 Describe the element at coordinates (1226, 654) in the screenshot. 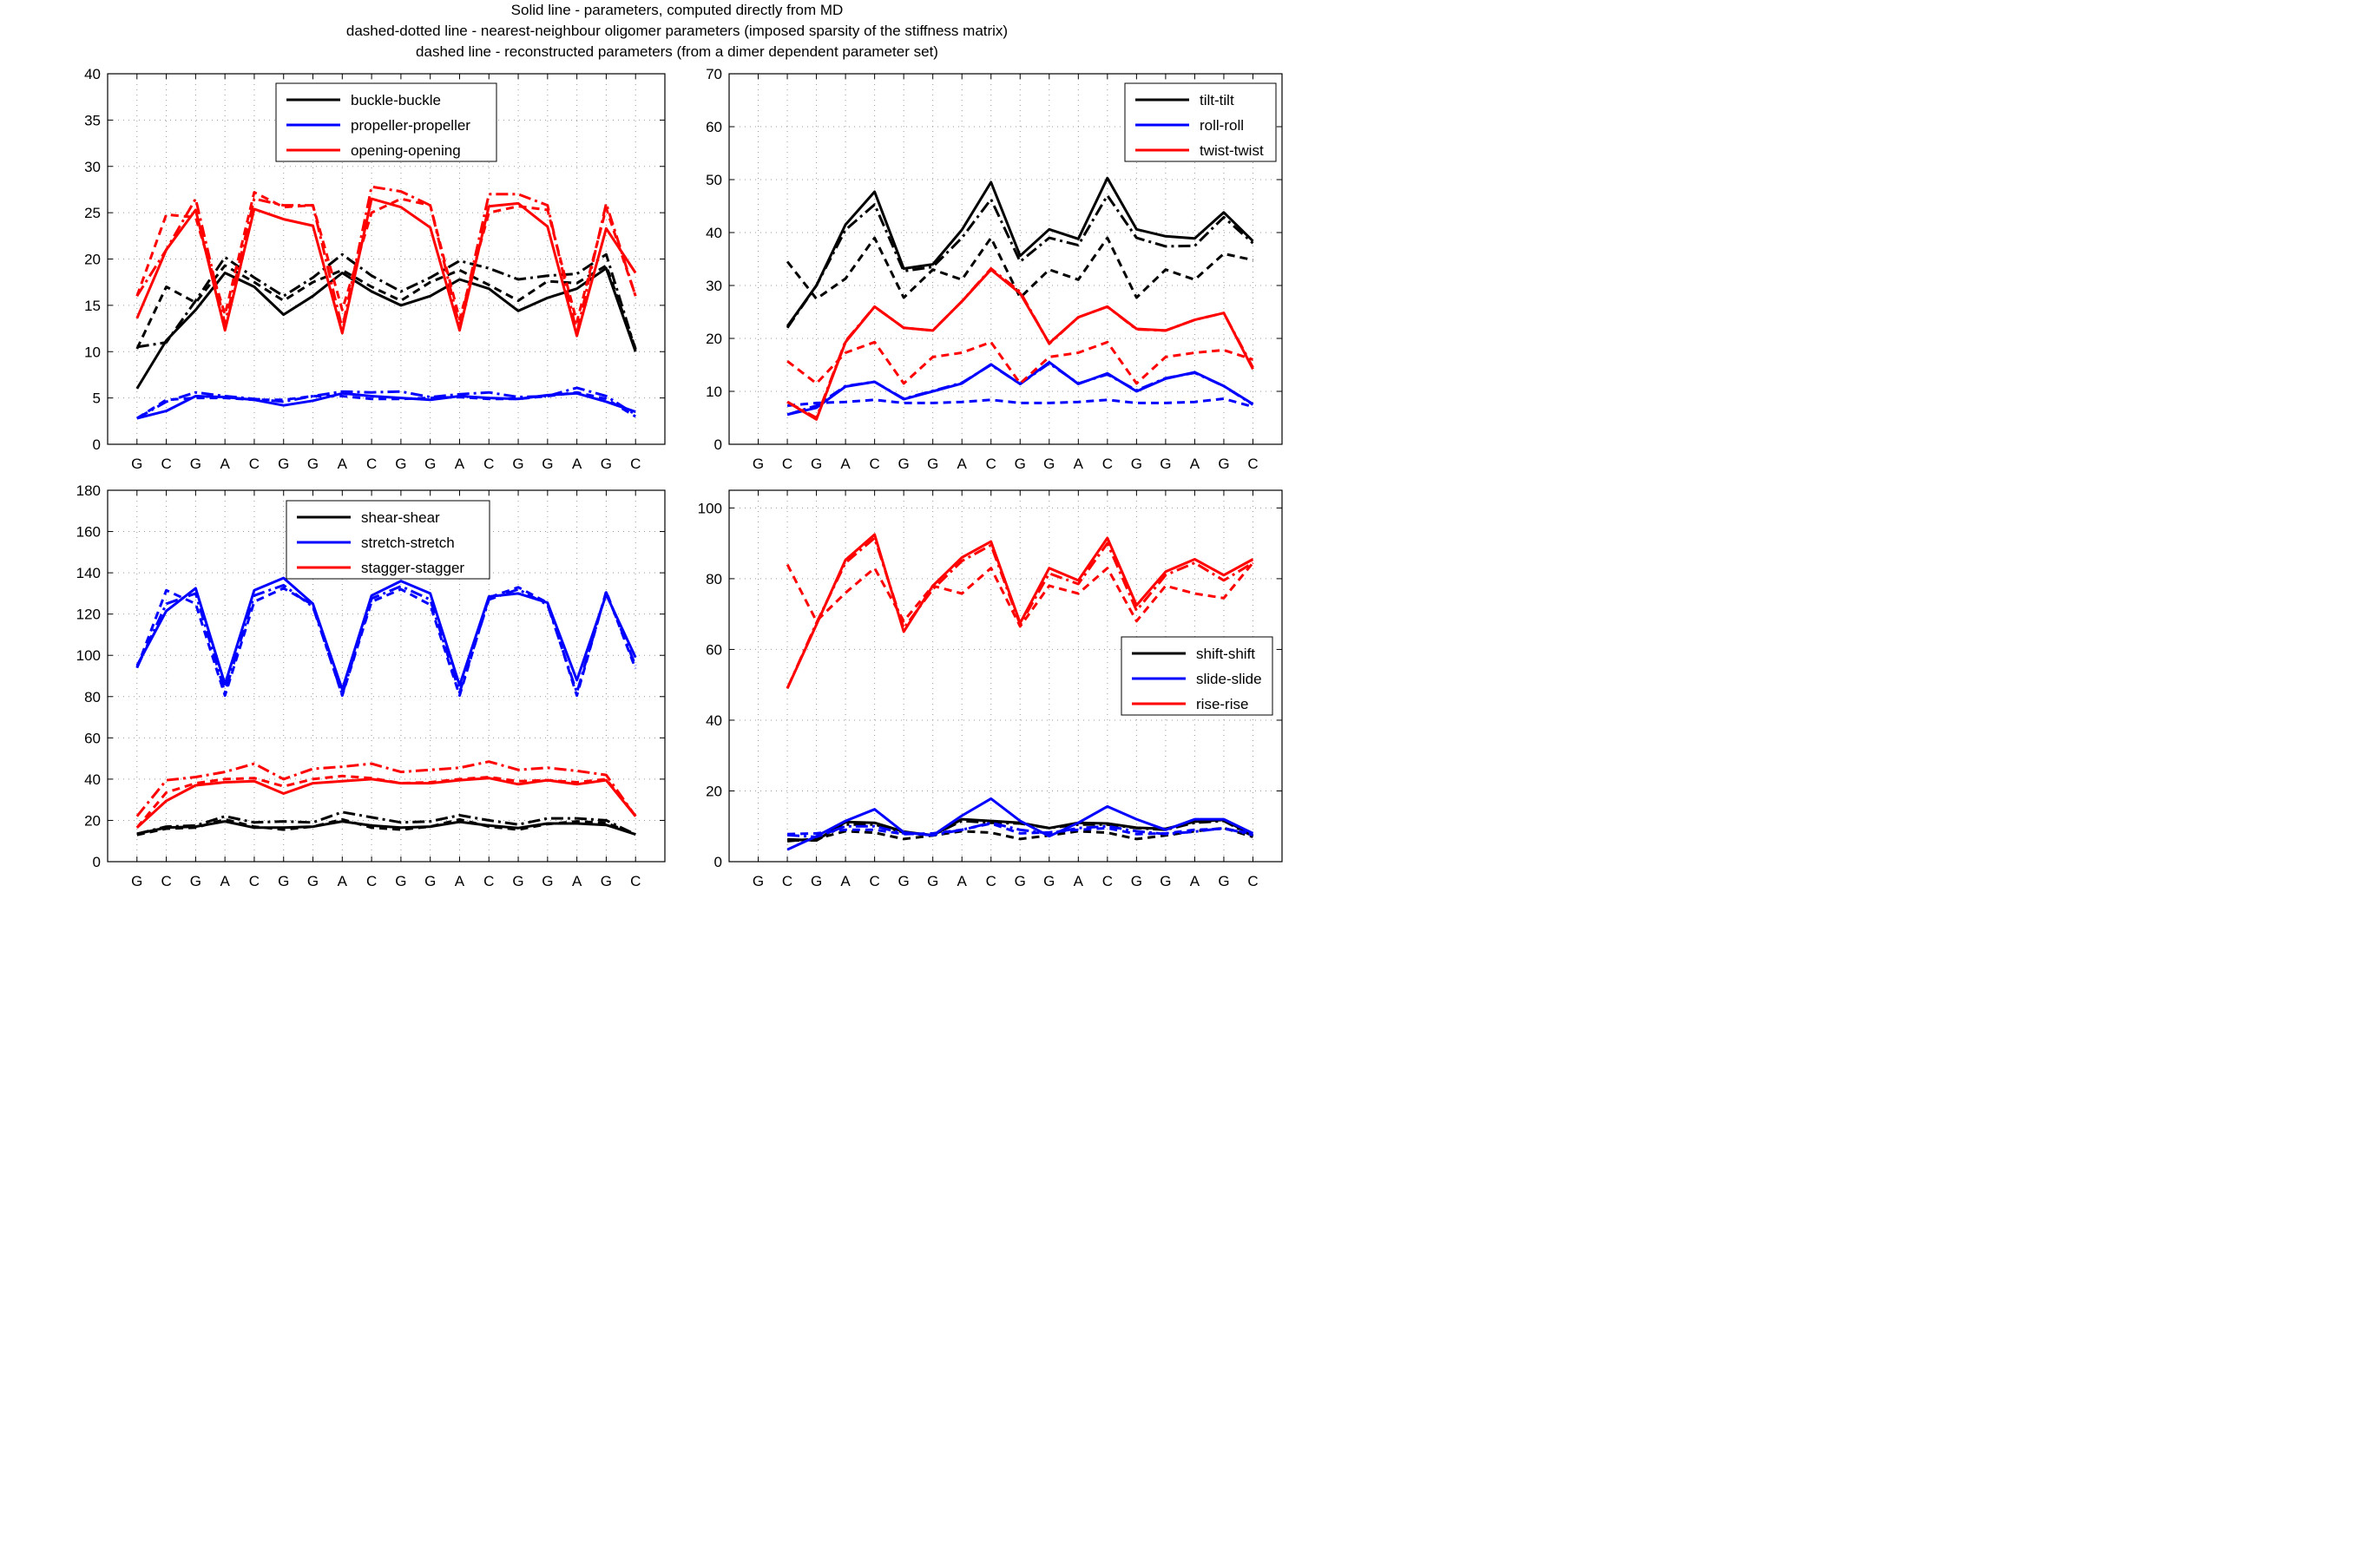

I see `legend-label: shift-shift` at that location.